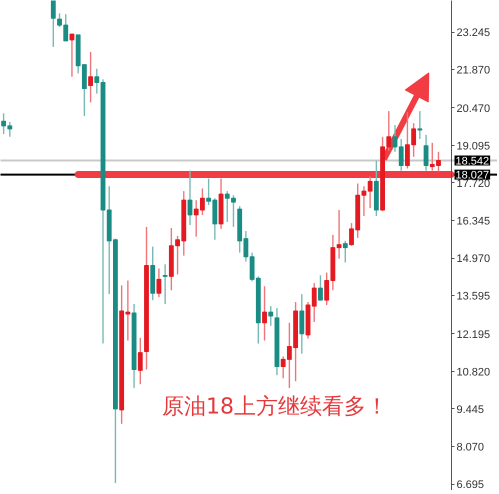  Describe the element at coordinates (473, 334) in the screenshot. I see `y-tick-label: 12.195` at that location.